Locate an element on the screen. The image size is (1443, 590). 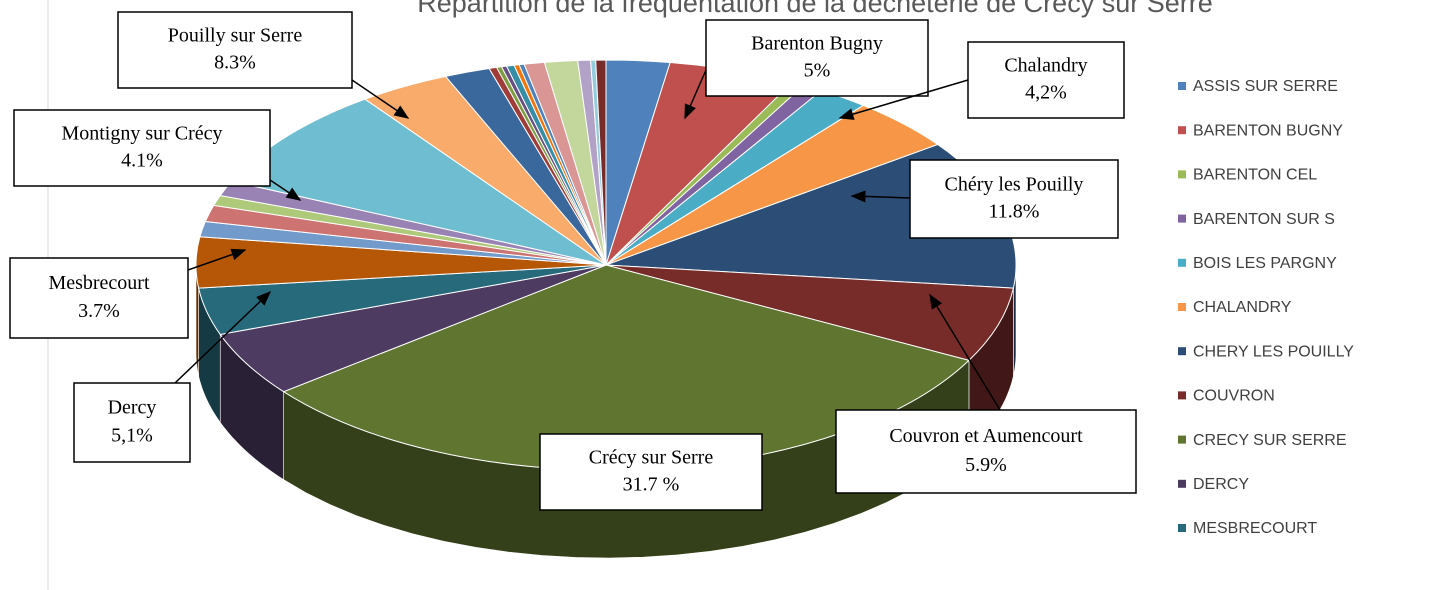
legend-label: BARENTON CEL is located at coordinates (1255, 175).